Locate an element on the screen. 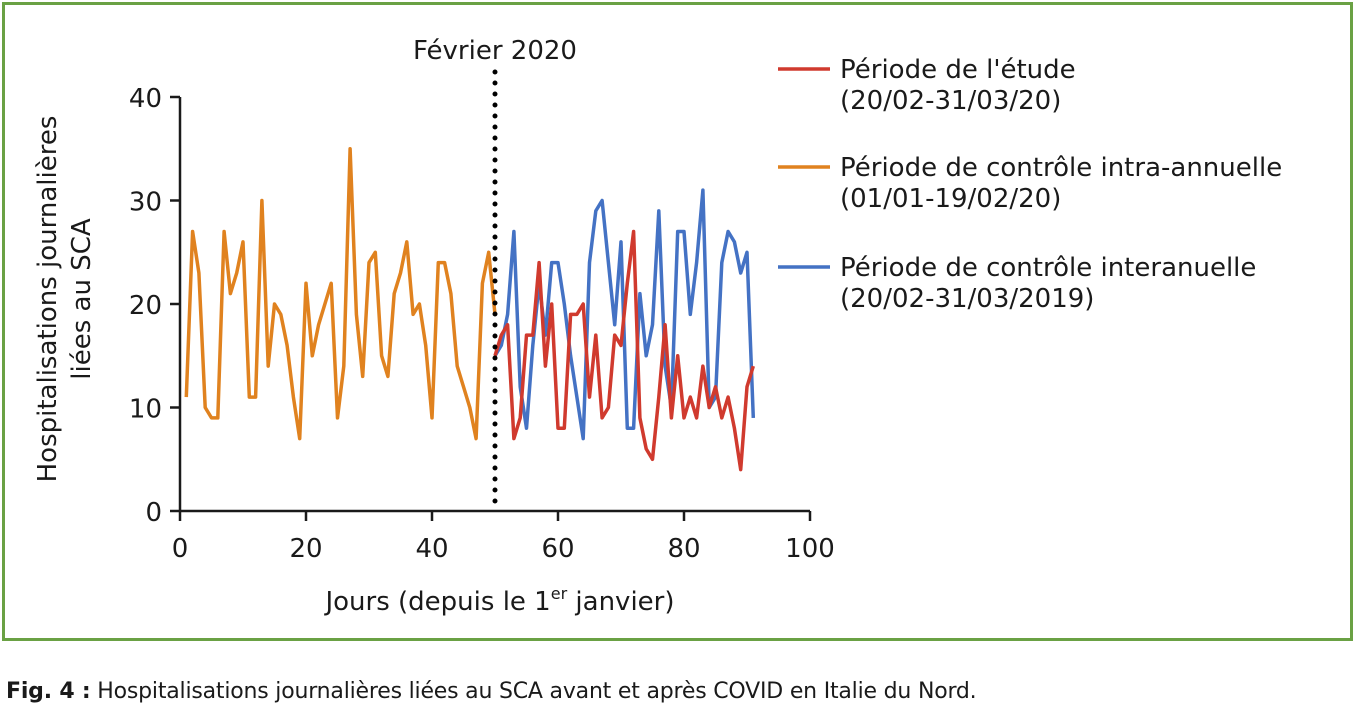 The image size is (1359, 713). legend-label-line1: Période de l'étude is located at coordinates (958, 70).